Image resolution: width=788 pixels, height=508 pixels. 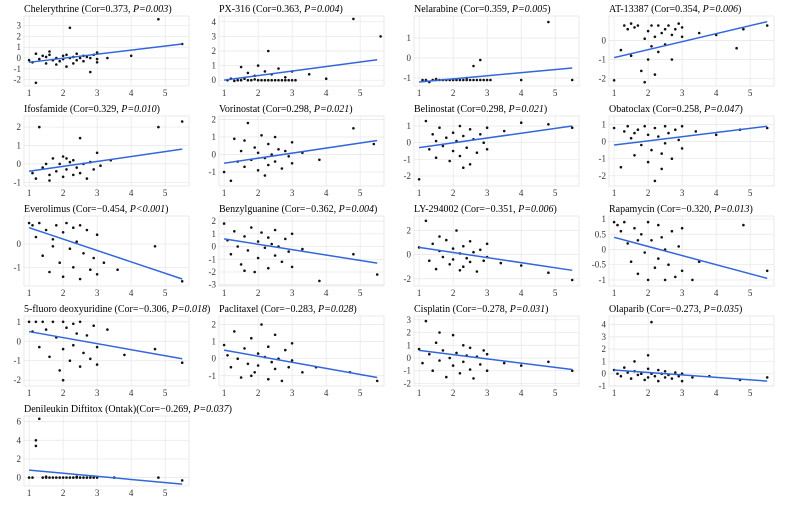 What do you see at coordinates (102, 251) in the screenshot?
I see `scatter-panel: Everolimus (Cor=−0.454, P<0.001) 1 2 3 4 5 -1 0` at bounding box center [102, 251].